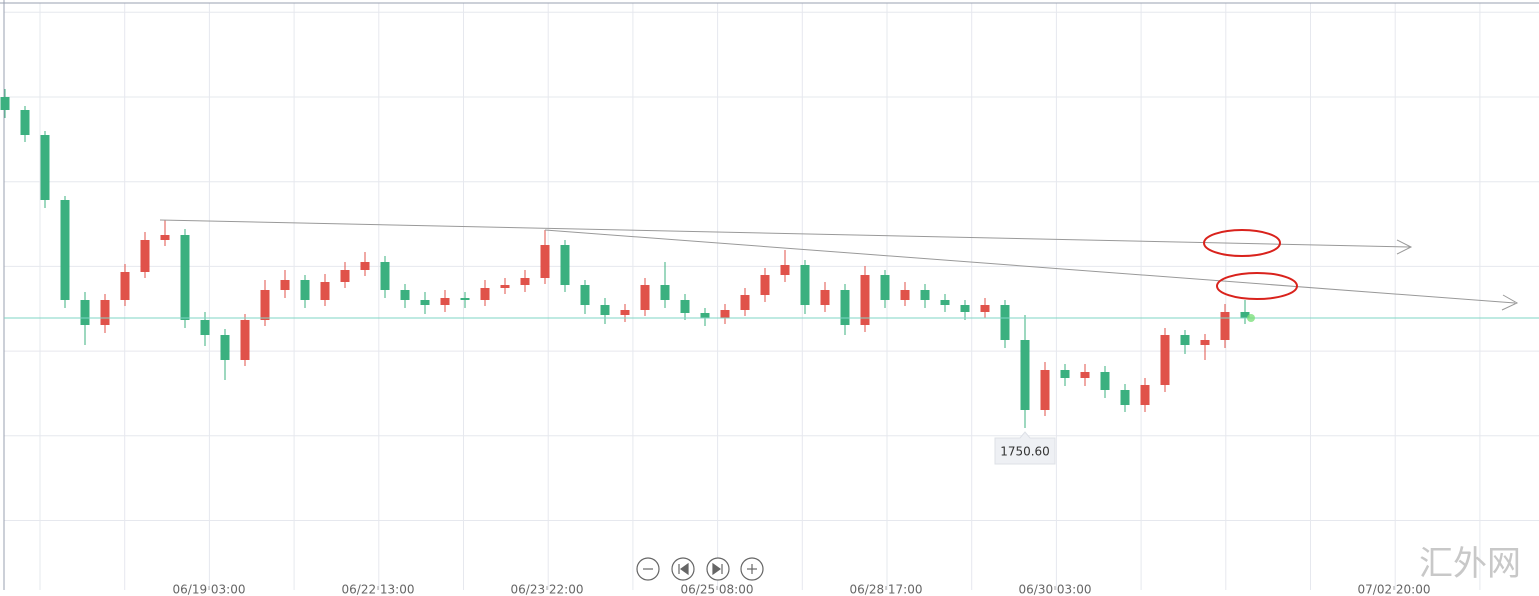 The width and height of the screenshot is (1539, 596). What do you see at coordinates (700, 569) in the screenshot?
I see `zoom-controls` at bounding box center [700, 569].